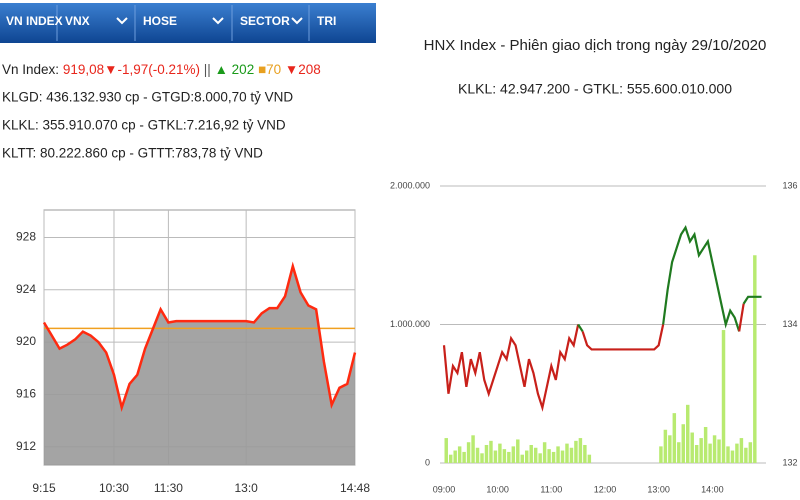 This screenshot has height=500, width=800. I want to click on chart-subtitle: KLKL: 42.947.200 - GTKL: 555.600.010.000, so click(595, 89).